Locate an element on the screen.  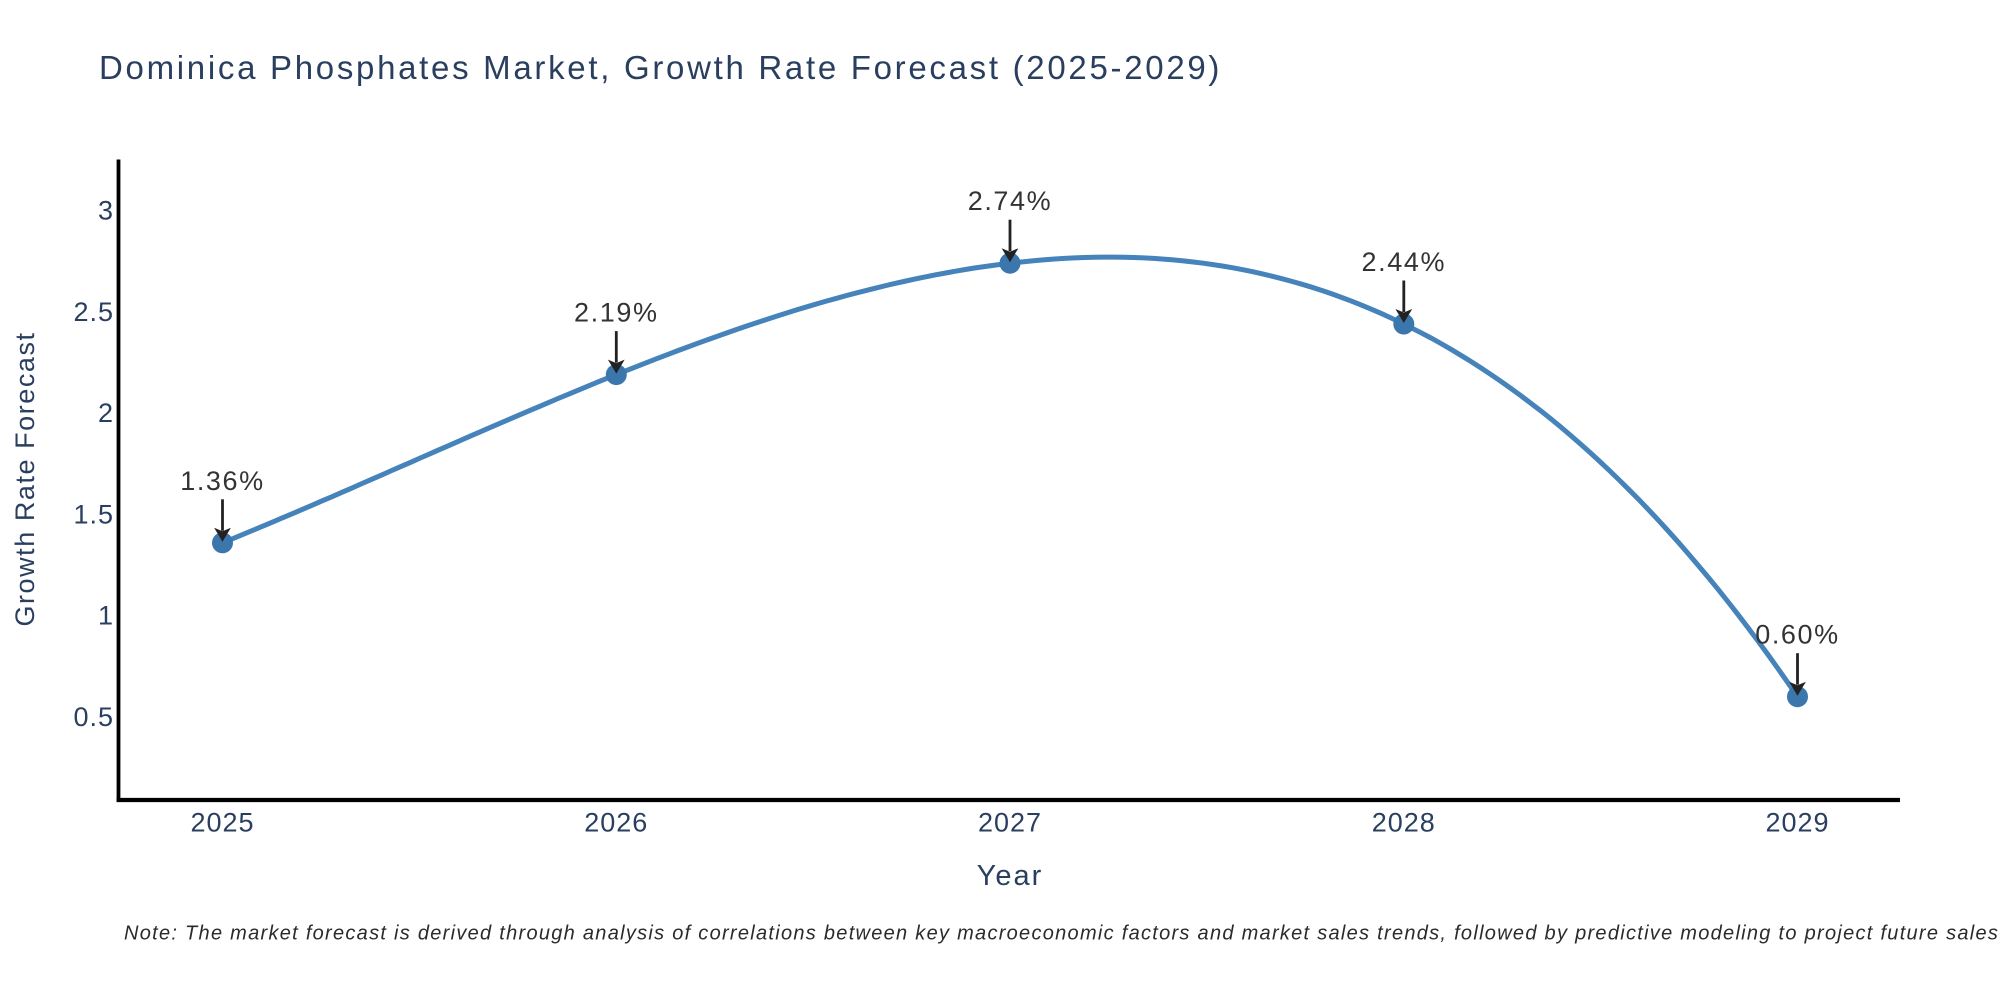
svg-text: 2028 is located at coordinates (1404, 823).